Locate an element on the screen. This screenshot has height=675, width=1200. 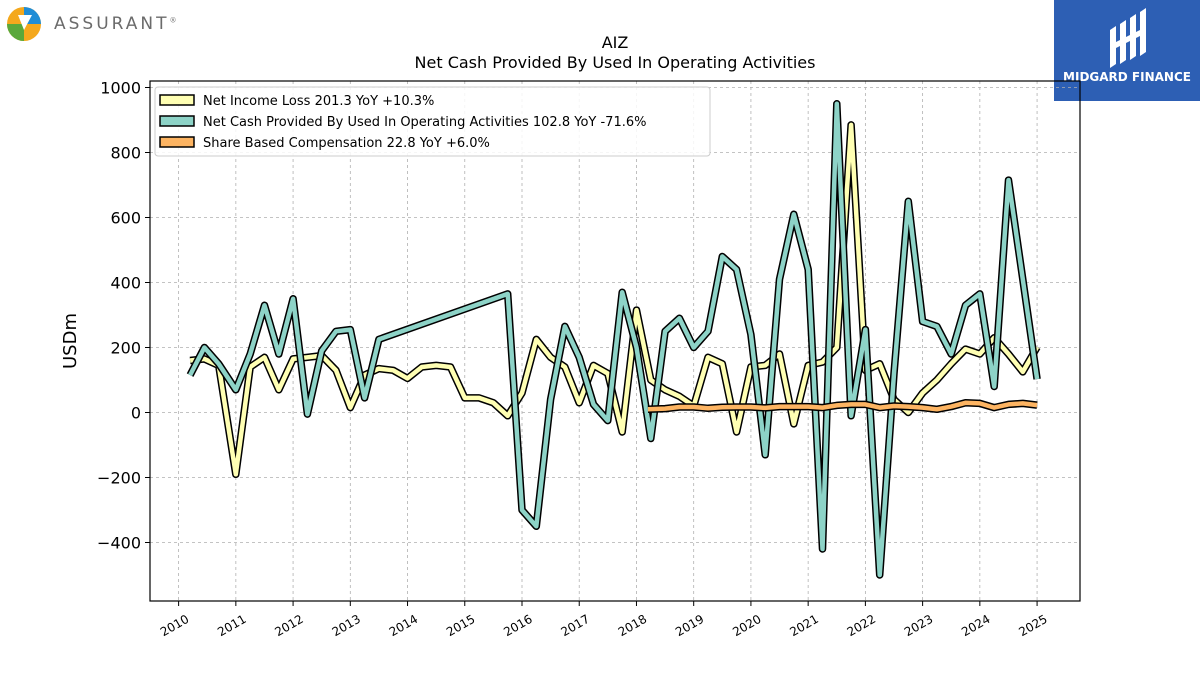
y-tick-label: 800 is located at coordinates (125, 153).